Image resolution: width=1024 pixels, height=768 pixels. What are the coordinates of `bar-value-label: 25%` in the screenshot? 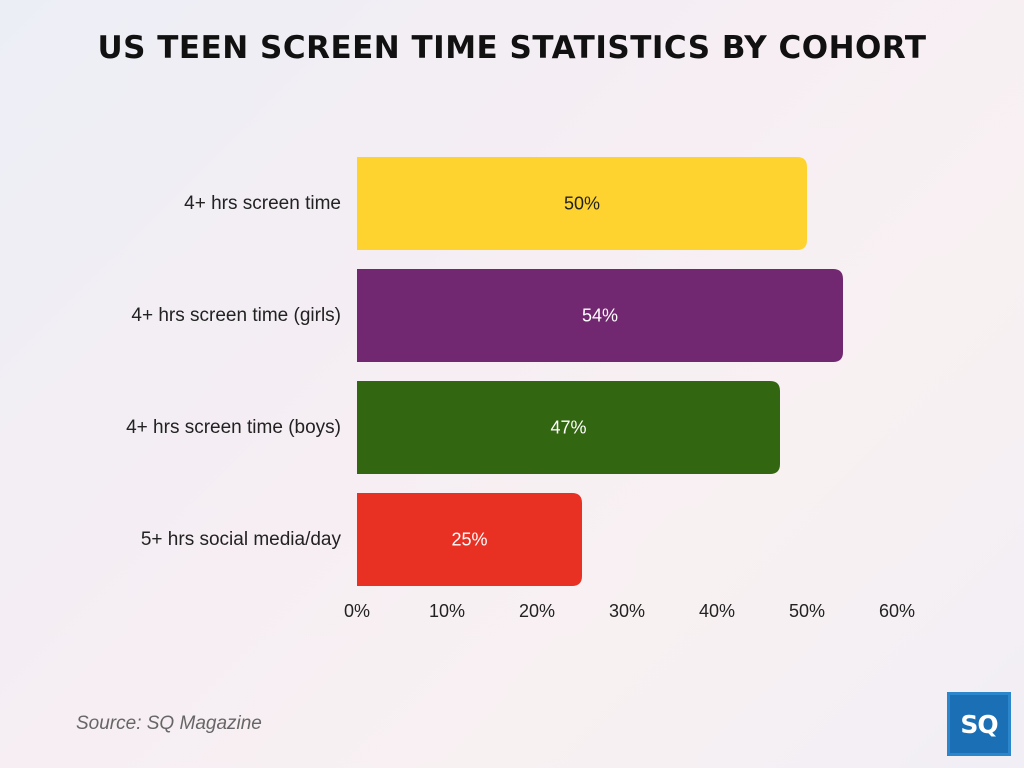 It's located at (469, 540).